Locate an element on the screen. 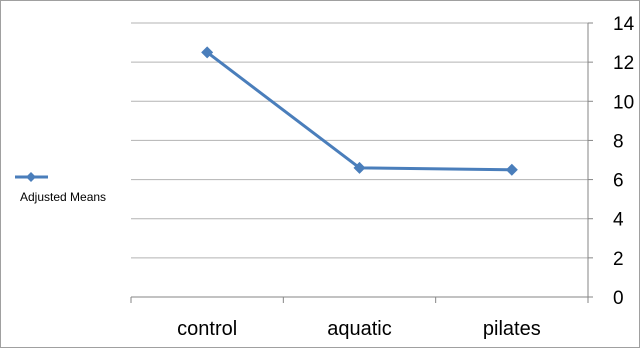  y-tick-label-1: 2 is located at coordinates (618, 259).